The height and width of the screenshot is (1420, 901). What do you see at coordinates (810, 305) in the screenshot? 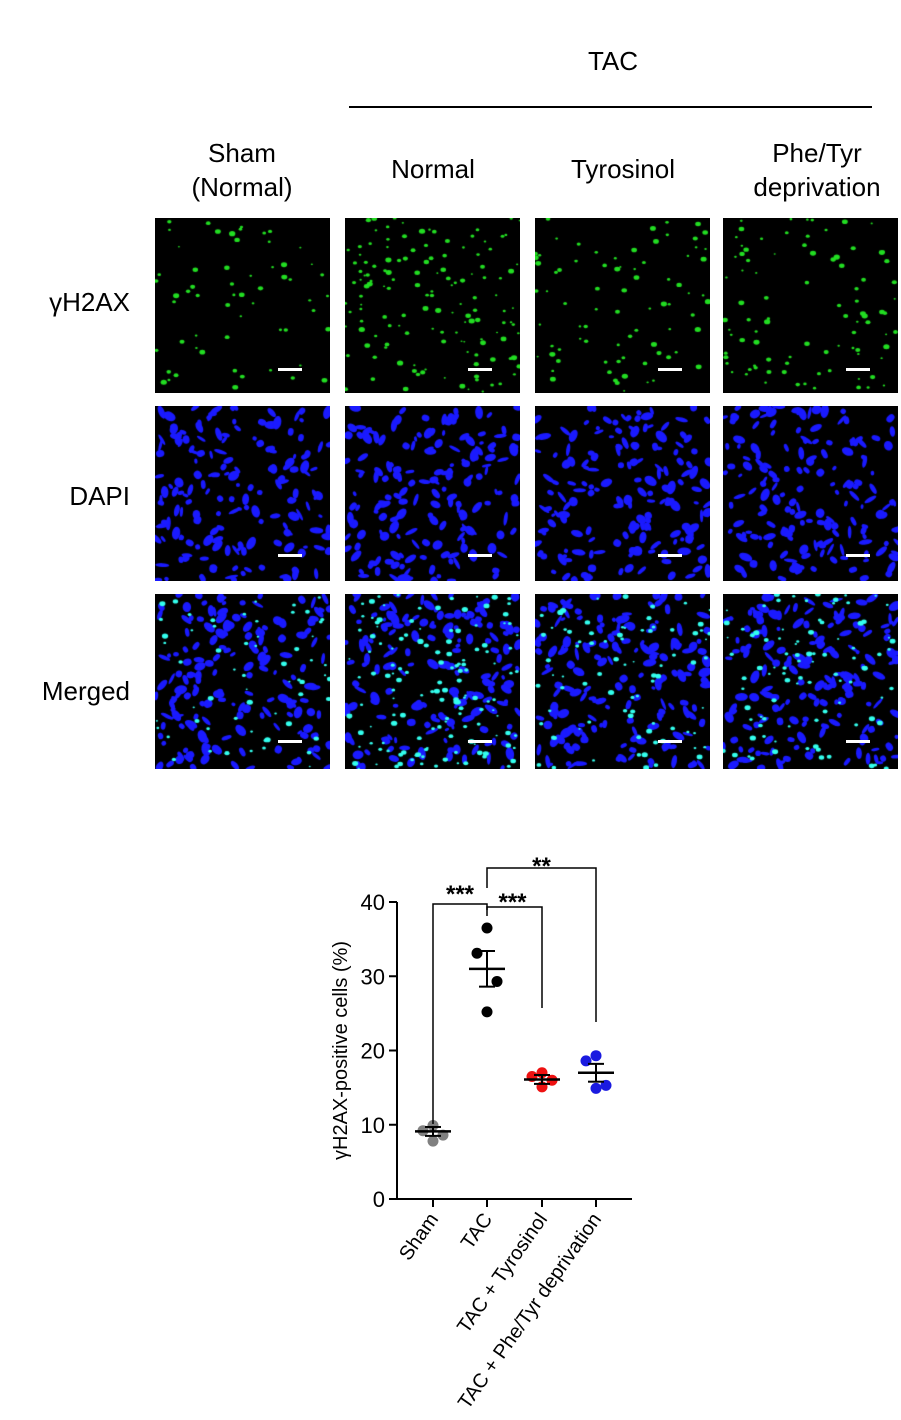
I see `micrograph-ygh2ax-phetyr` at bounding box center [810, 305].